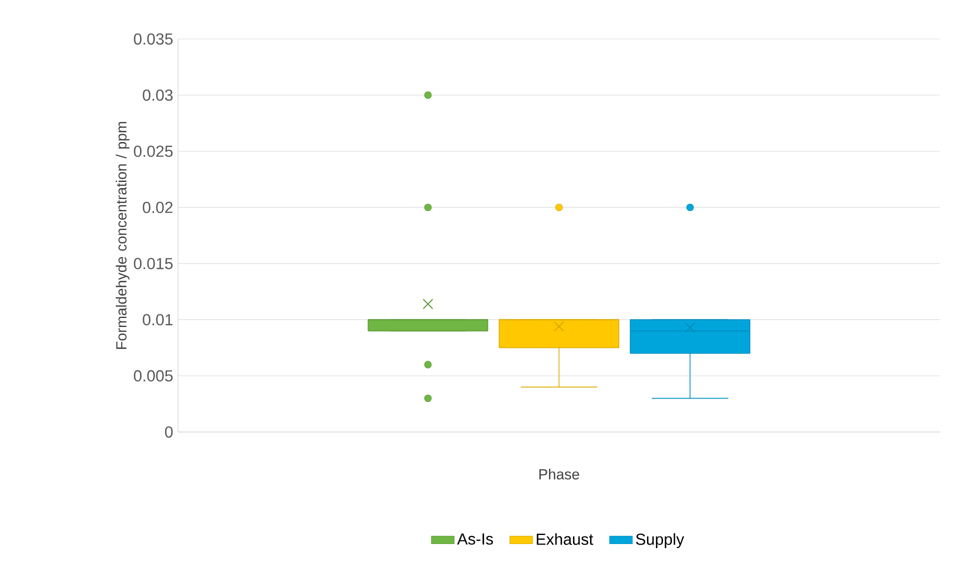  Describe the element at coordinates (157, 320) in the screenshot. I see `y-tick-label: 0.01` at that location.